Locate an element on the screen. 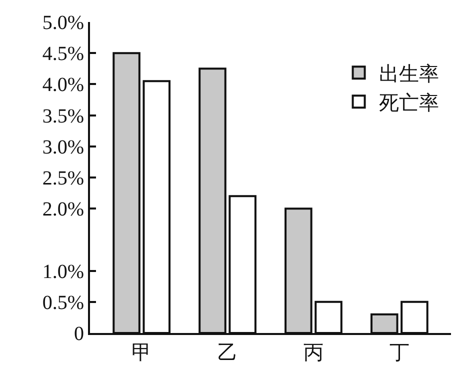 The height and width of the screenshot is (376, 471). x-tick-label: 甲 is located at coordinates (142, 353).